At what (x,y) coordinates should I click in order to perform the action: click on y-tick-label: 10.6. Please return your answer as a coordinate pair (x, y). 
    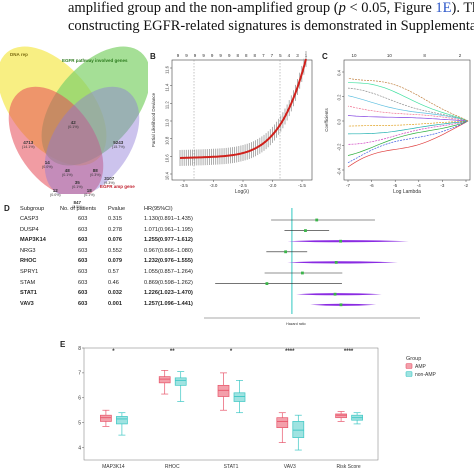
    Looking at the image, I should click on (167, 158).